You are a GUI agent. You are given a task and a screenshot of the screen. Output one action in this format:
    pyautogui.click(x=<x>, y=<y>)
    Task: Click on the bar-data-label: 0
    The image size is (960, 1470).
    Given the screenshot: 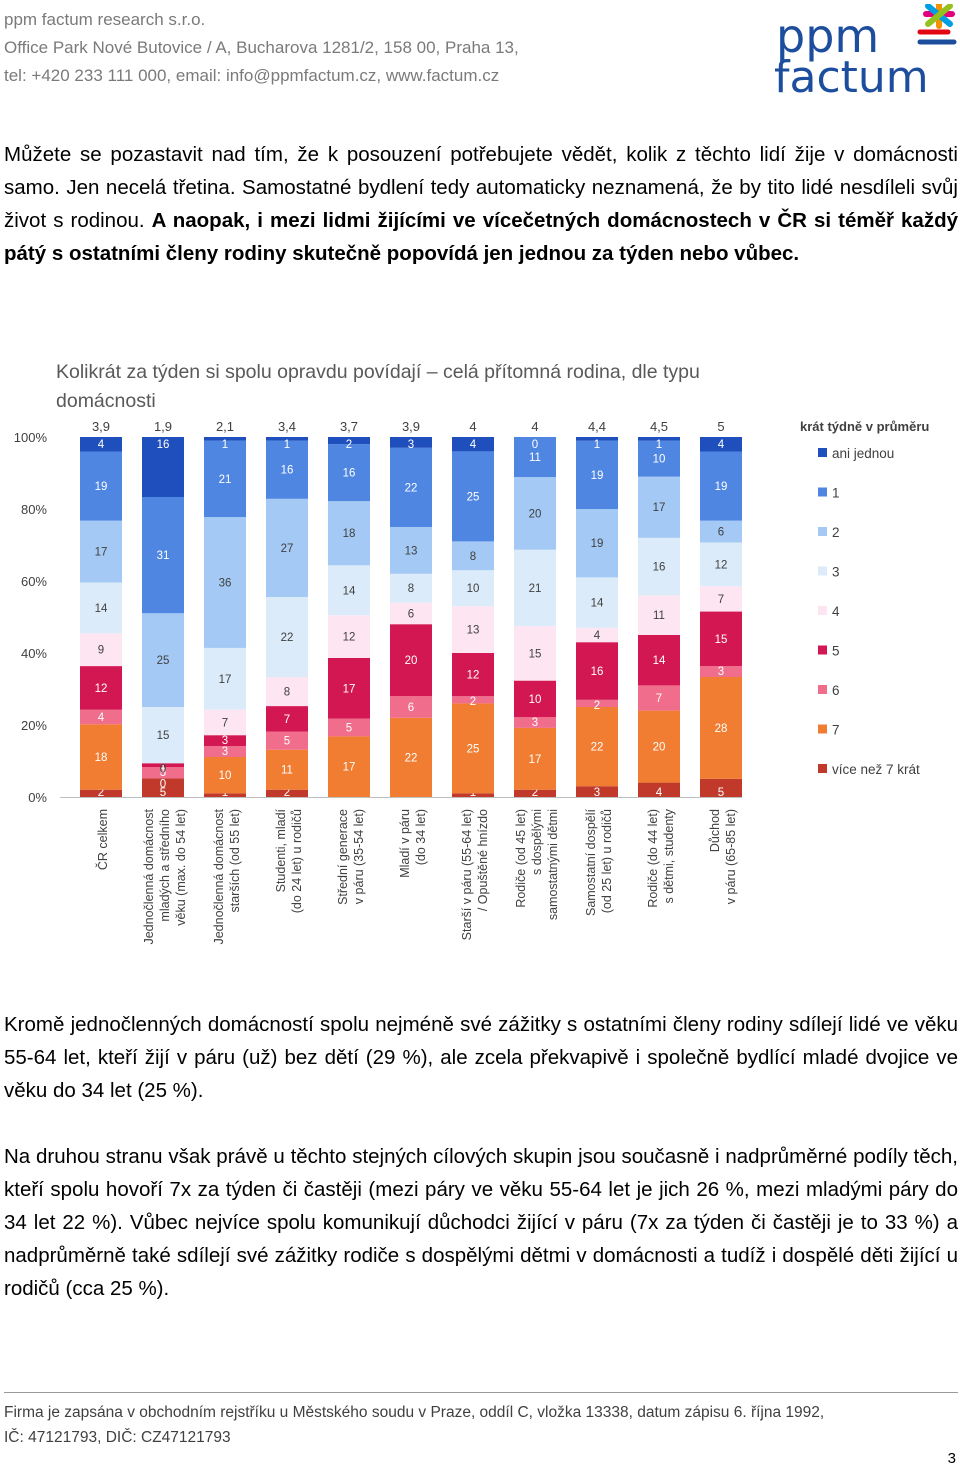 What is the action you would take?
    pyautogui.click(x=163, y=784)
    